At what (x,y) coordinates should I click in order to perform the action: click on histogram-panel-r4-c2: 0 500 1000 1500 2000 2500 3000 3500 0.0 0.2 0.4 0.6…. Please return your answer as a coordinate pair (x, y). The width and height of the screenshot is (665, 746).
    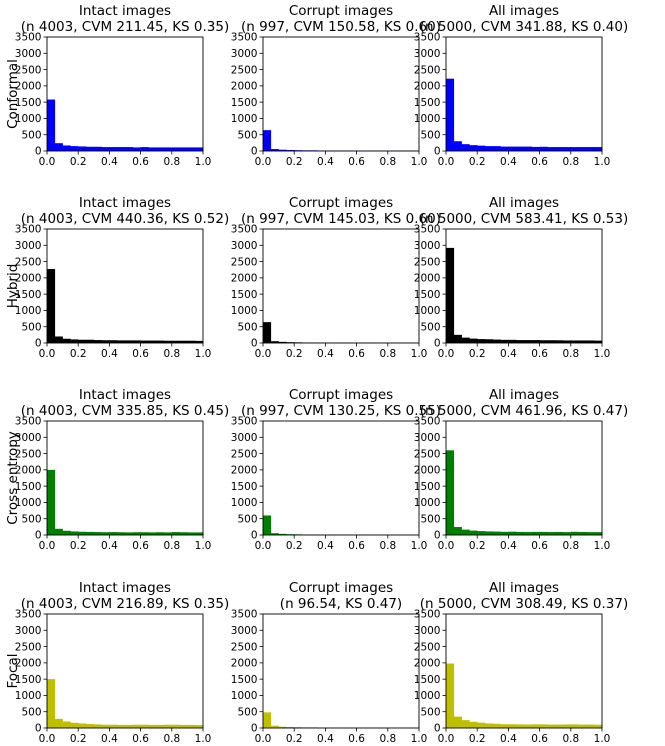
    Looking at the image, I should click on (329, 662).